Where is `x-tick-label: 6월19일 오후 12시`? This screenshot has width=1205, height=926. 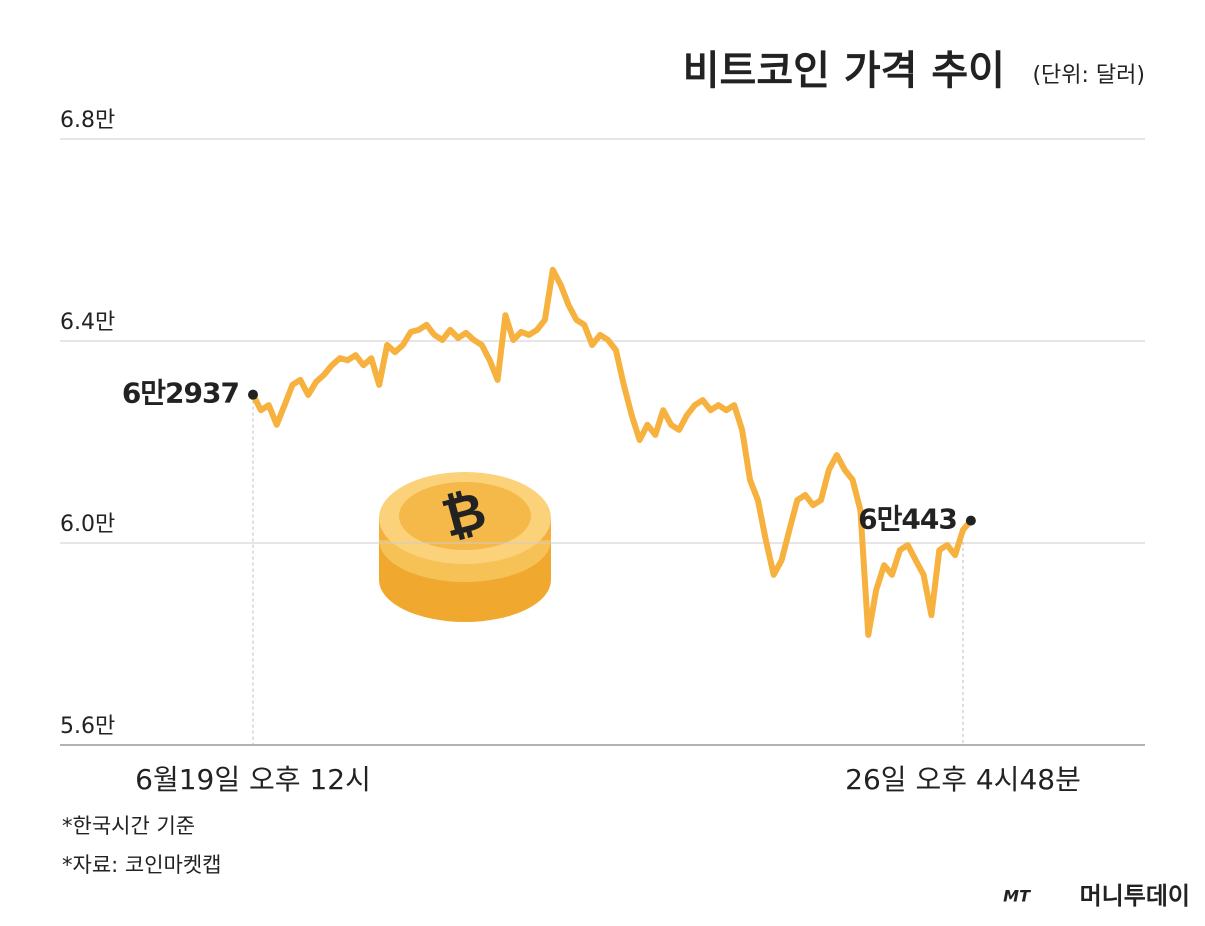 x-tick-label: 6월19일 오후 12시 is located at coordinates (253, 779).